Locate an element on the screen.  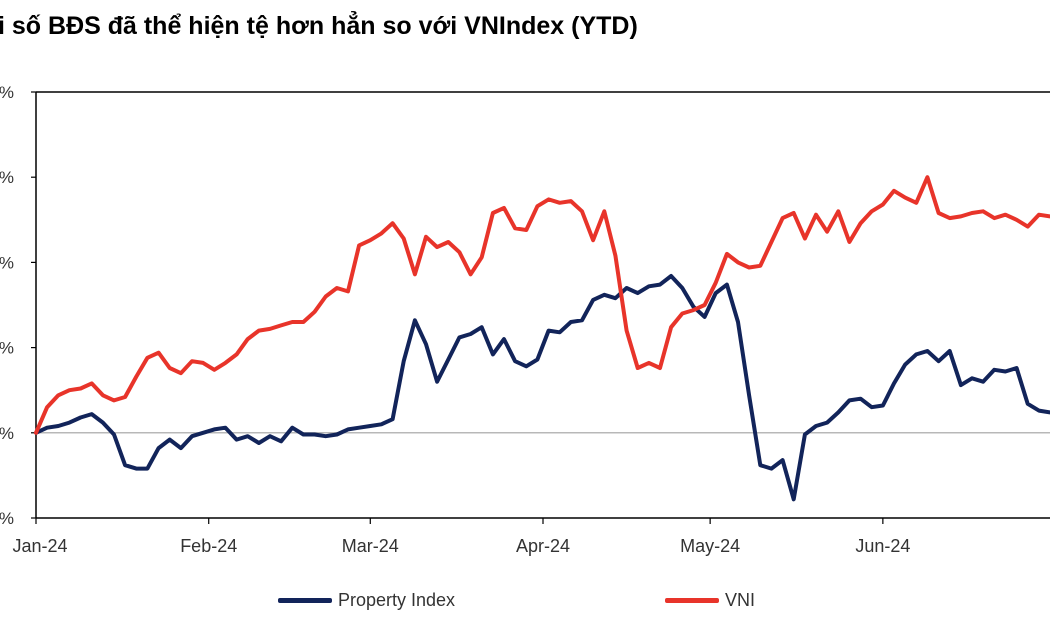
legend-swatch-vni is located at coordinates (692, 600).